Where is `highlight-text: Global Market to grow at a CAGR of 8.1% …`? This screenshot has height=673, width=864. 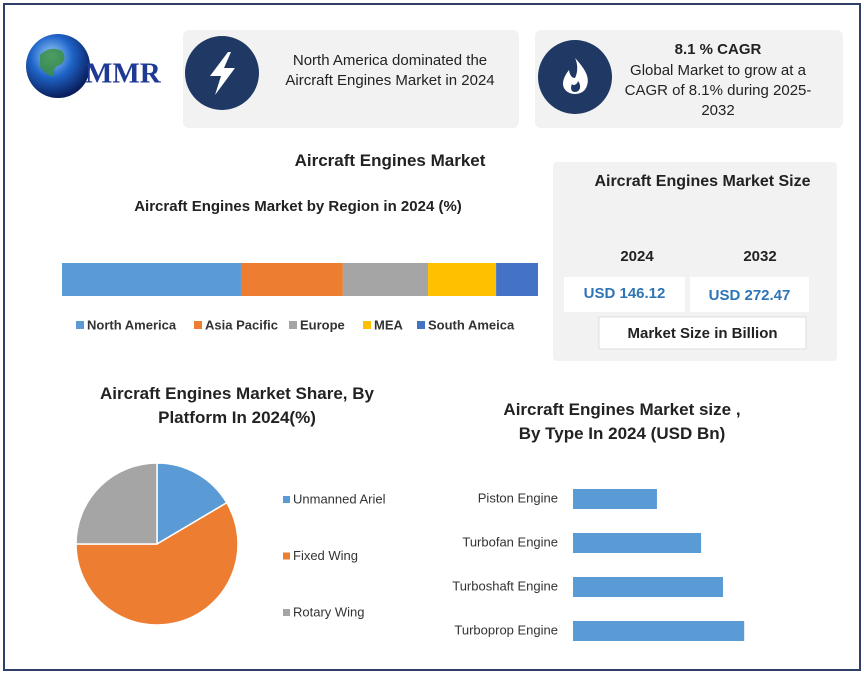
highlight-text: Global Market to grow at a CAGR of 8.1% … is located at coordinates (718, 90).